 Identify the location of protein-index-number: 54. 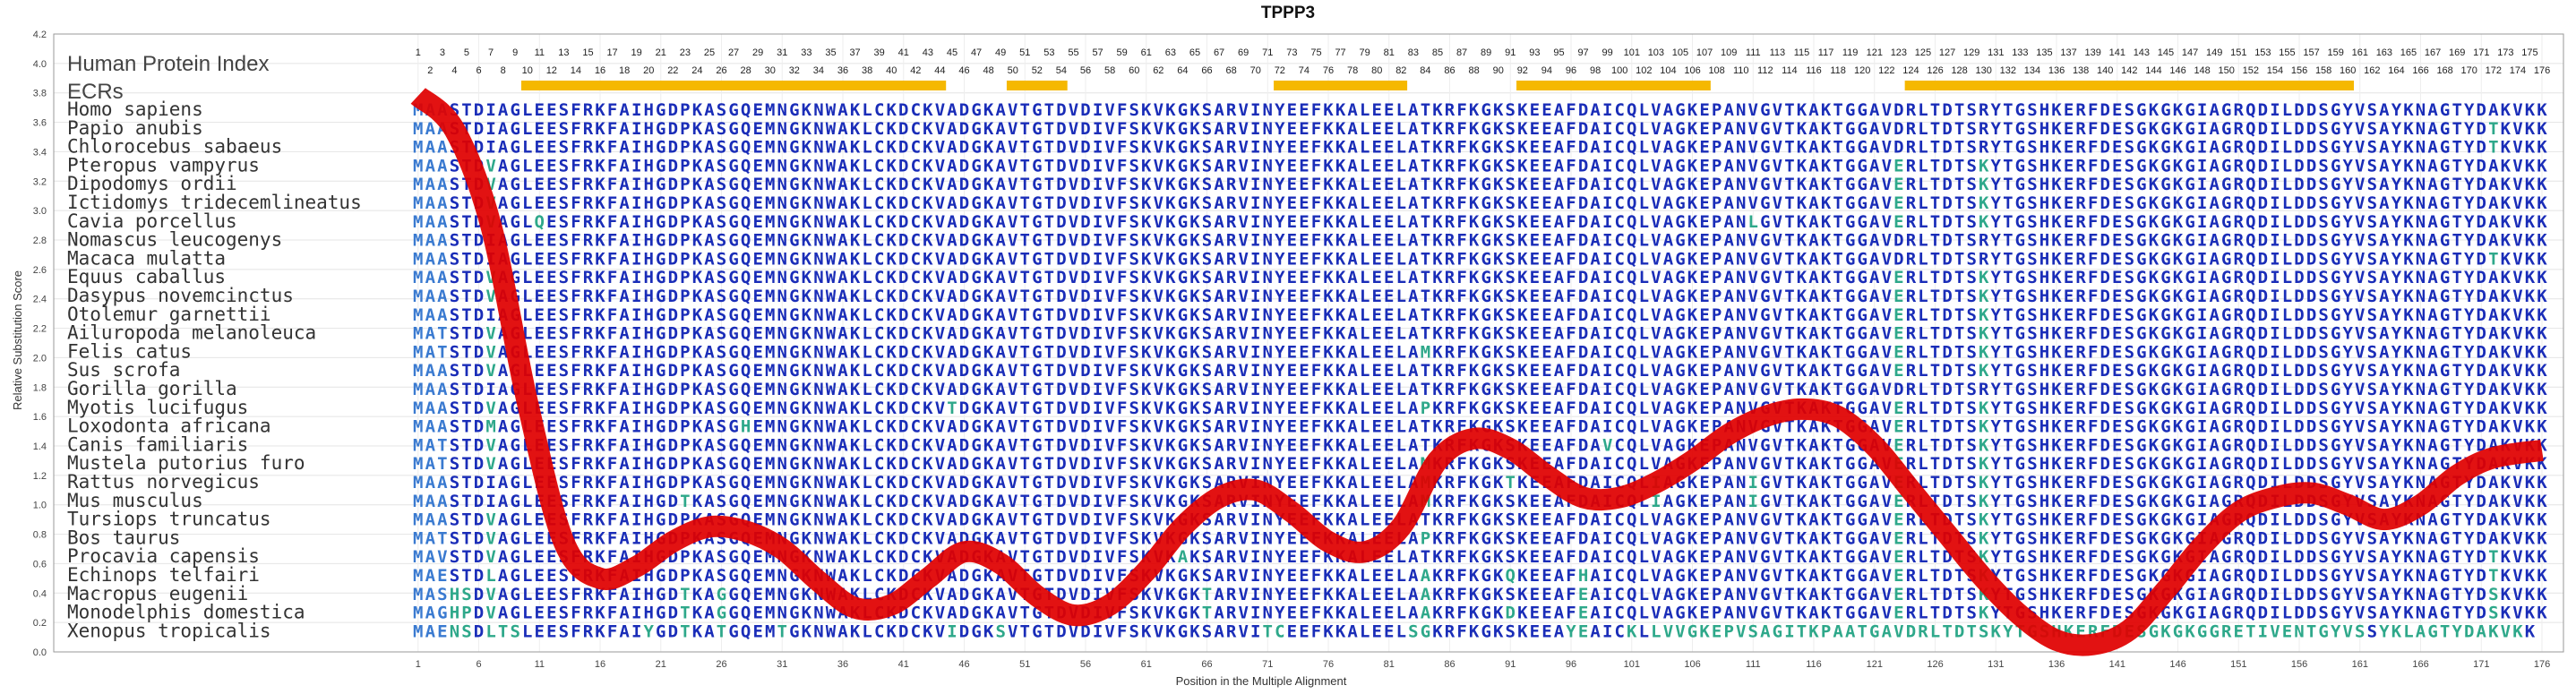
(1061, 70).